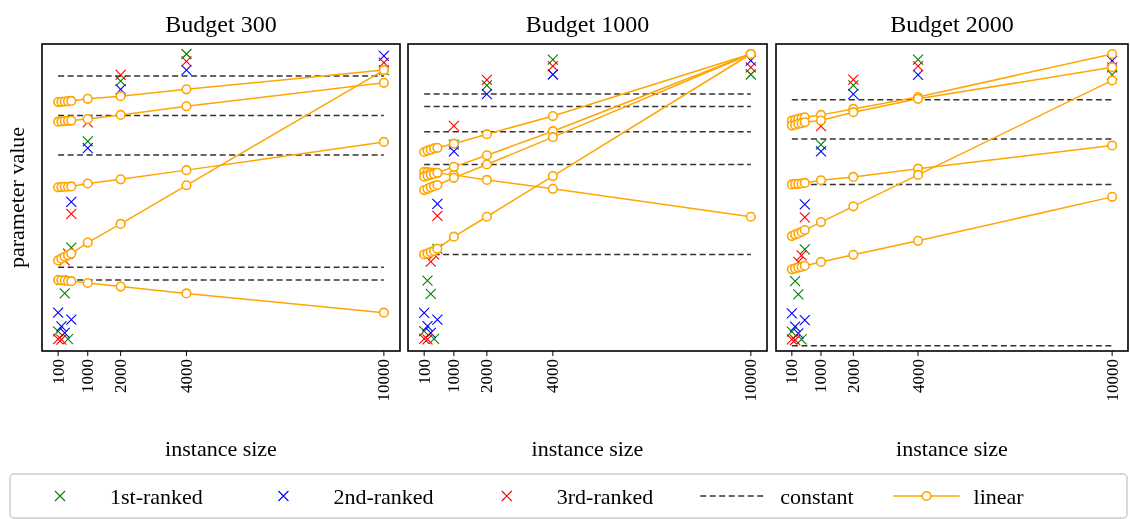 The image size is (1130, 519). Describe the element at coordinates (817, 496) in the screenshot. I see `legend-label: constant` at that location.